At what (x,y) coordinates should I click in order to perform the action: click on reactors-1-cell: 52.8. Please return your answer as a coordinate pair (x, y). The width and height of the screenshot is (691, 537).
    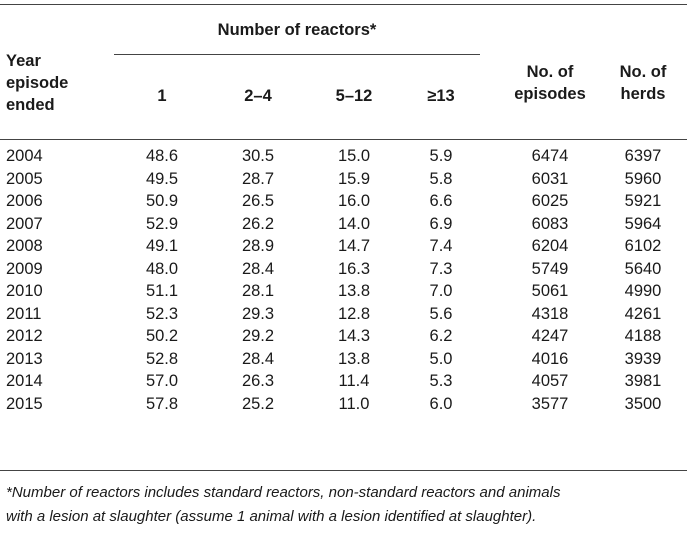
    Looking at the image, I should click on (162, 358).